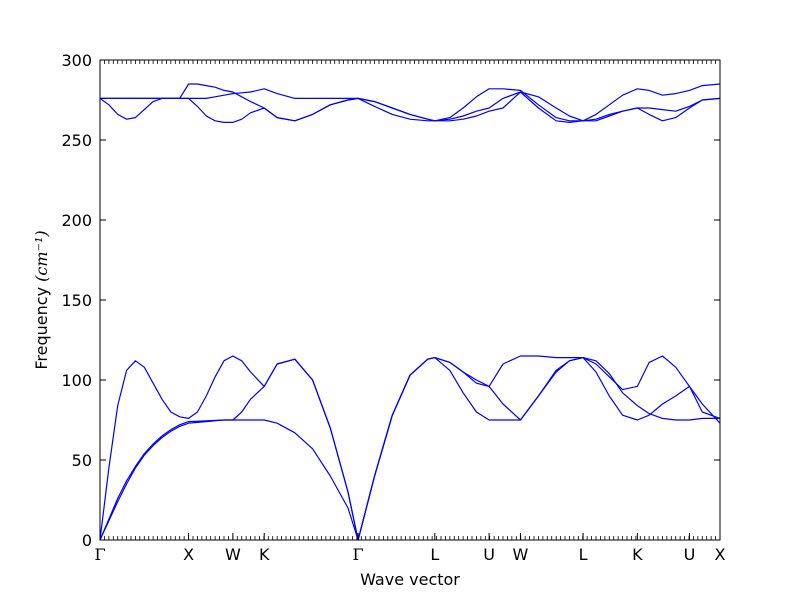 This screenshot has width=800, height=604. What do you see at coordinates (410, 579) in the screenshot?
I see `x-axis-label: Wave vector` at bounding box center [410, 579].